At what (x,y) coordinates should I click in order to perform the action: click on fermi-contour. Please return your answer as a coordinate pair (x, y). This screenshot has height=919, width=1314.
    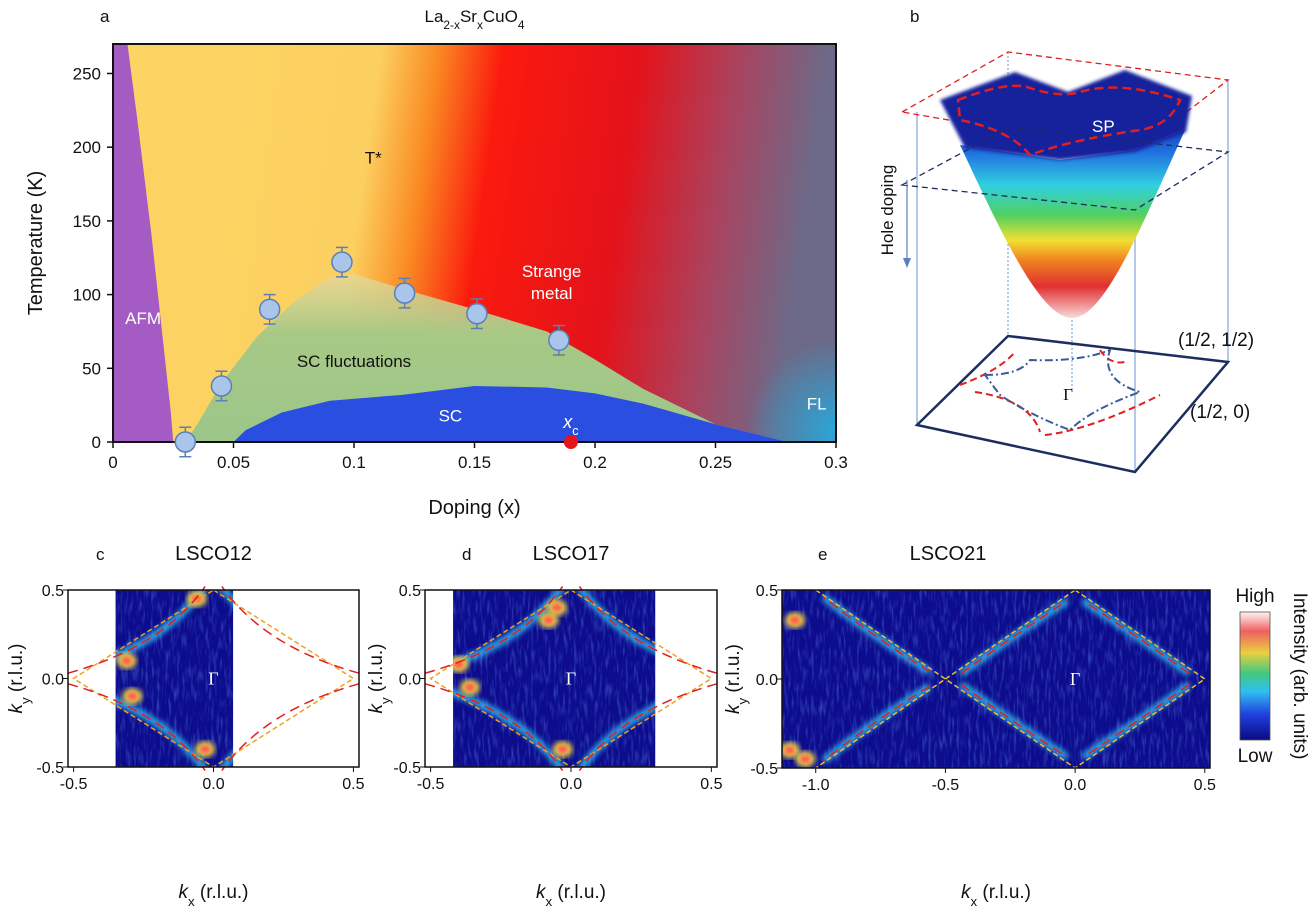
    Looking at the image, I should click on (1069, 120).